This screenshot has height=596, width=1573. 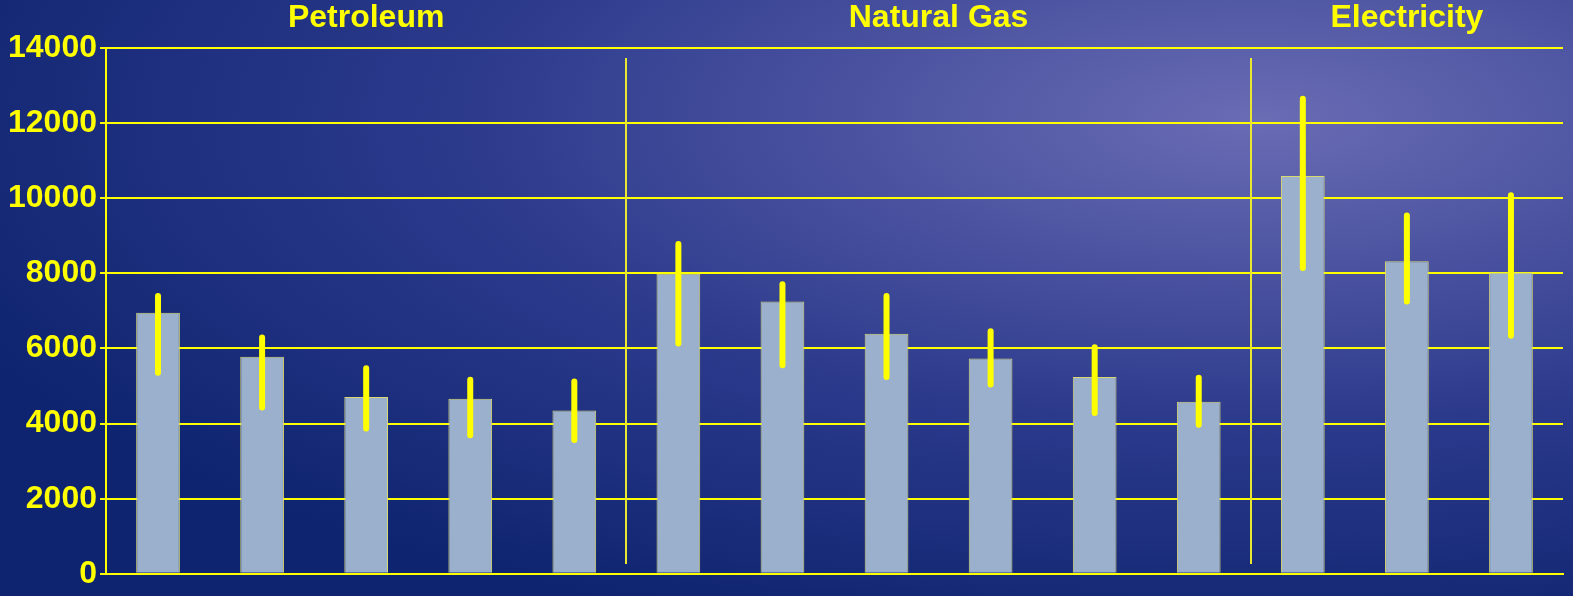 What do you see at coordinates (938, 17) in the screenshot?
I see `text: Natural Gas` at bounding box center [938, 17].